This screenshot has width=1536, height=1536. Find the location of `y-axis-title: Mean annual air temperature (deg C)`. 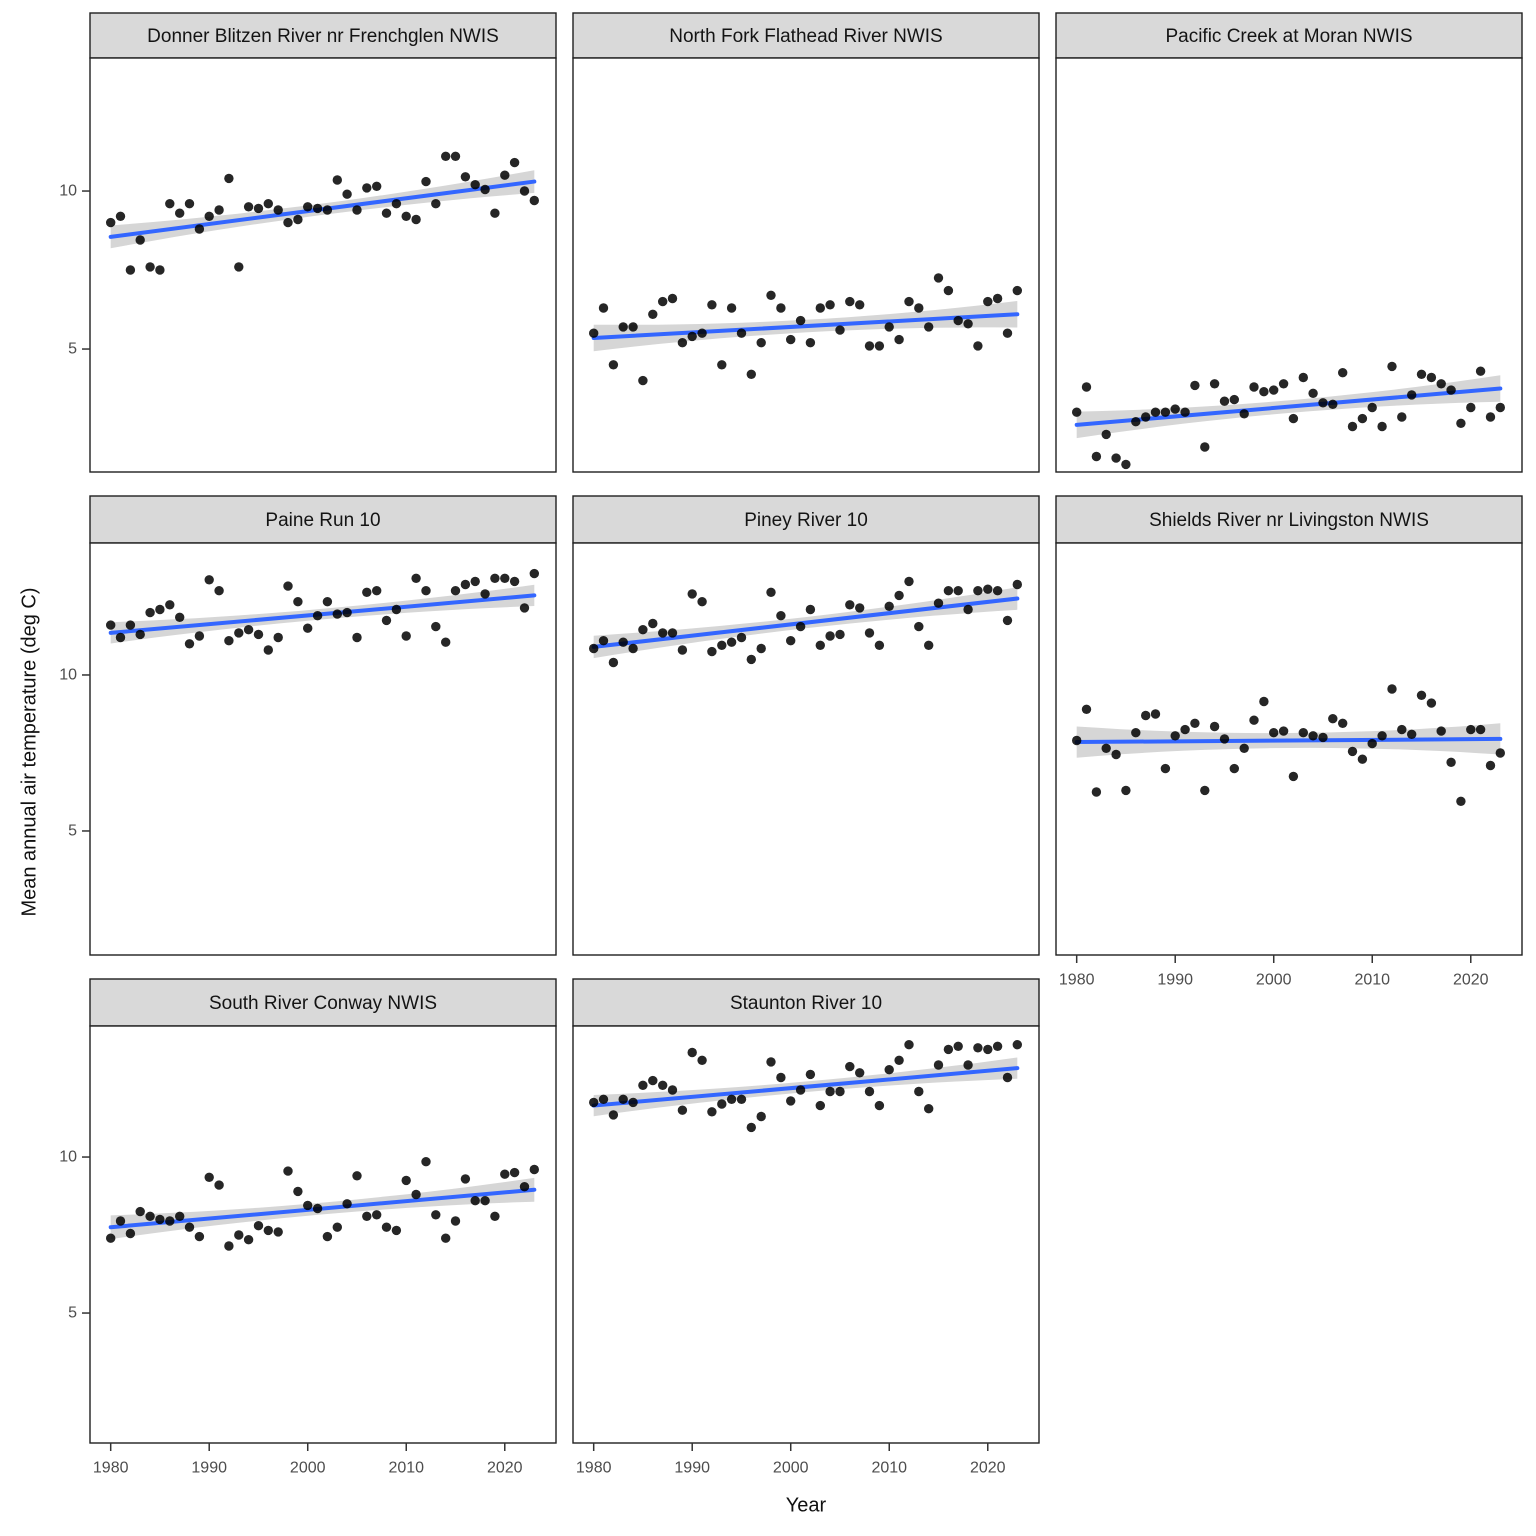

y-axis-title: Mean annual air temperature (deg C) is located at coordinates (29, 752).